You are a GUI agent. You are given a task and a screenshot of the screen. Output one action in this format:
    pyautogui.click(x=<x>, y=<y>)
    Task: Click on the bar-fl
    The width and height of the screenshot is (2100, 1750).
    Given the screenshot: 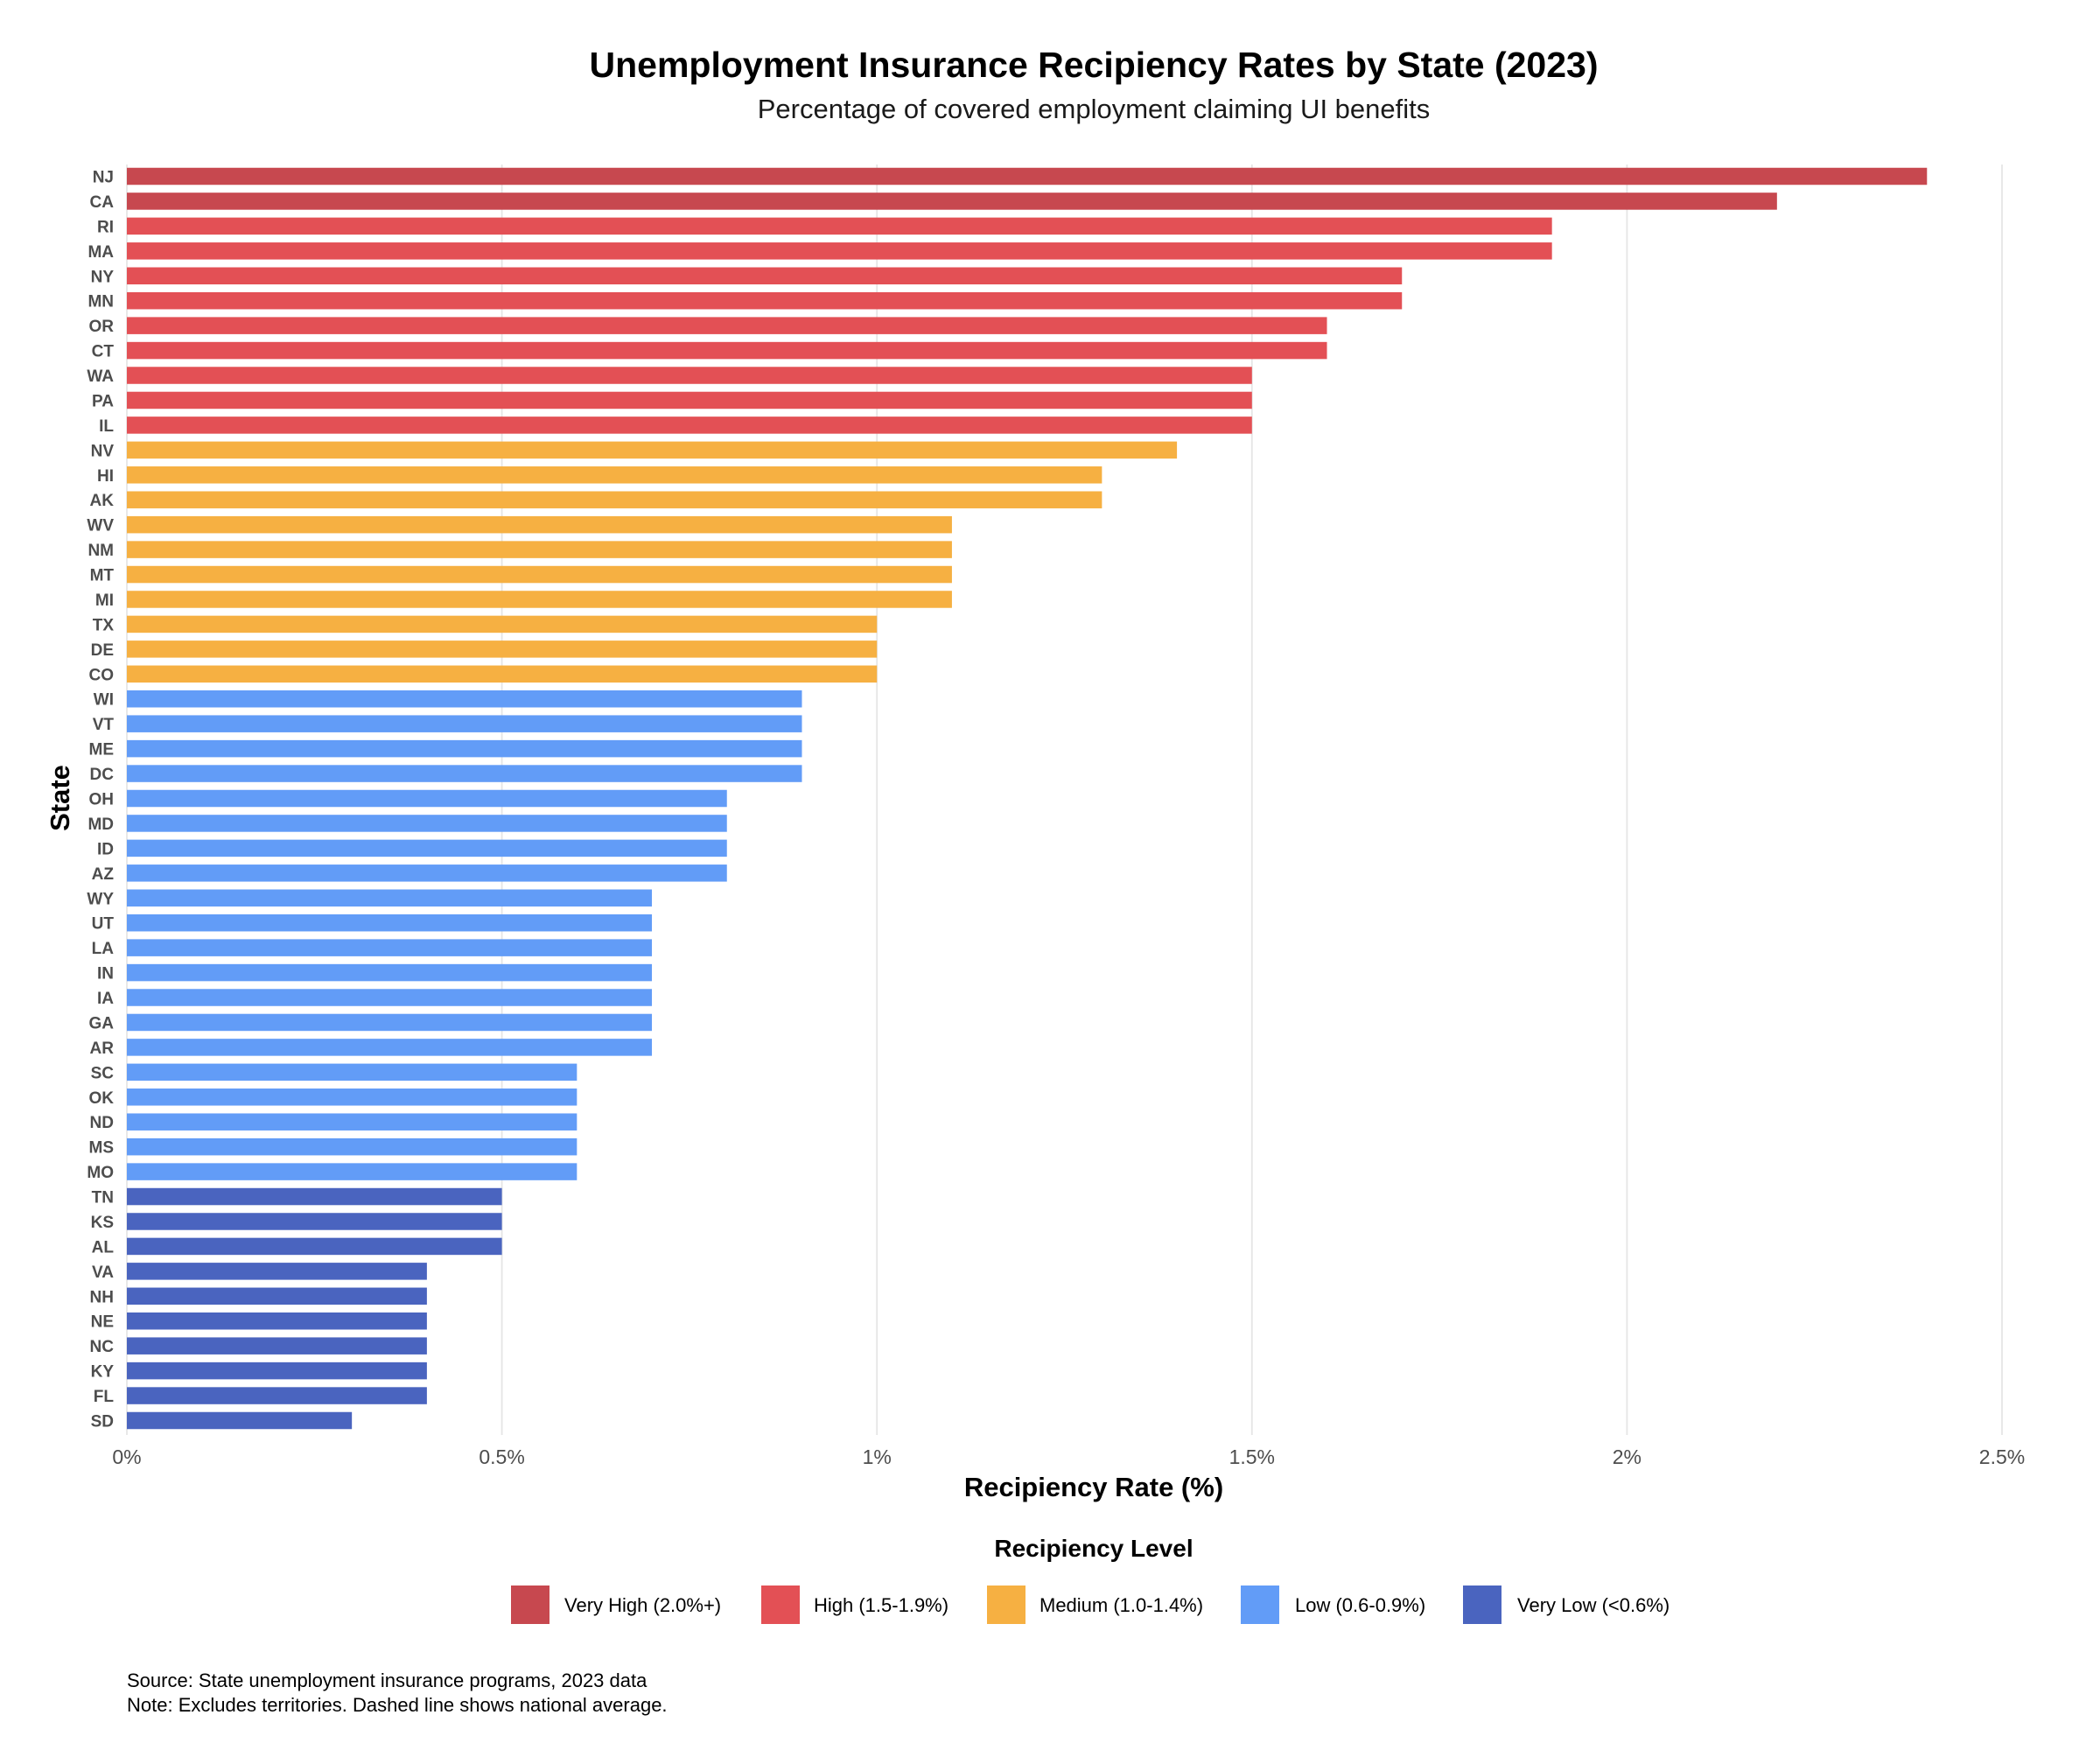 What is the action you would take?
    pyautogui.click(x=277, y=1395)
    